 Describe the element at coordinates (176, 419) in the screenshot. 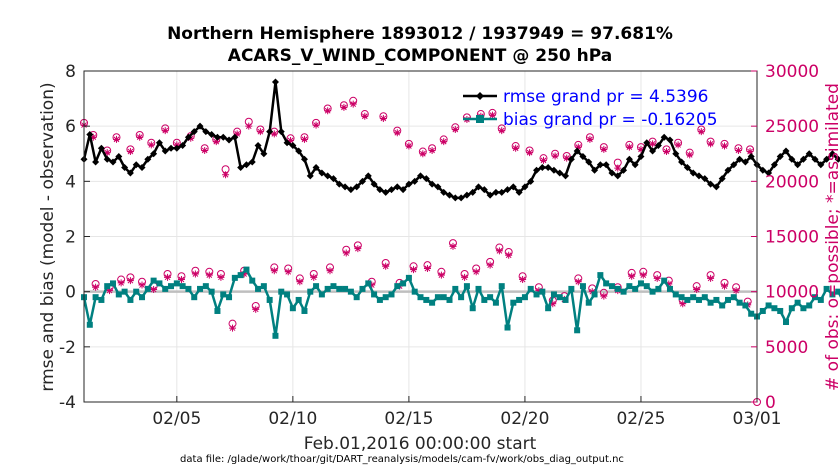

I see `x-tick-label: 02/05` at that location.